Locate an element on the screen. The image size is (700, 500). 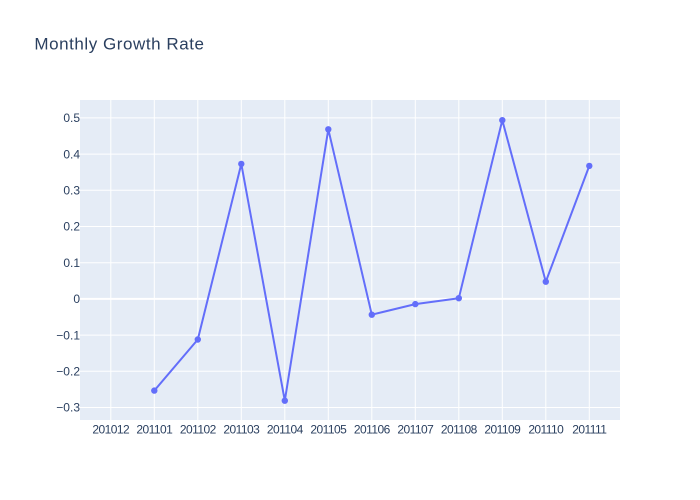
svg-text: 201012 is located at coordinates (111, 430).